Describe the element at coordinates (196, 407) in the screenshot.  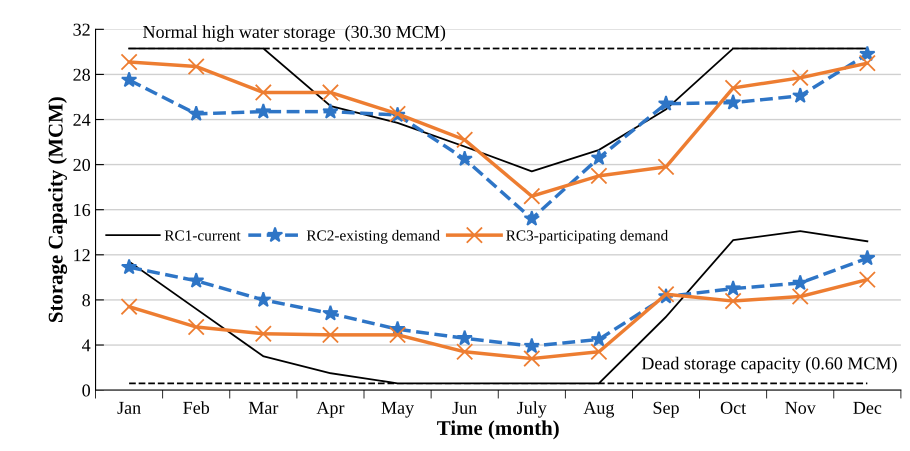
I see `x-tick-label: Feb` at that location.